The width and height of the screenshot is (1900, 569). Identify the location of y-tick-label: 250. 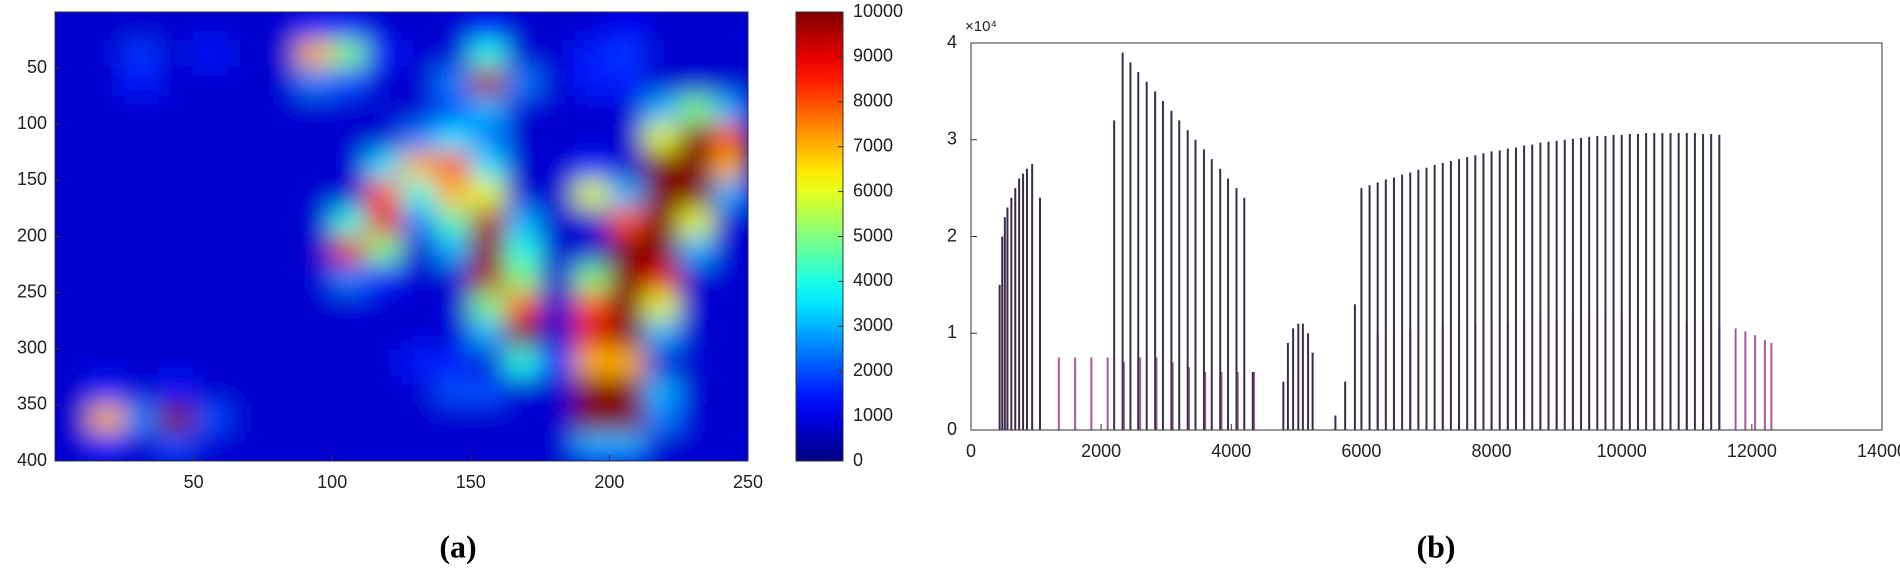
(32, 291).